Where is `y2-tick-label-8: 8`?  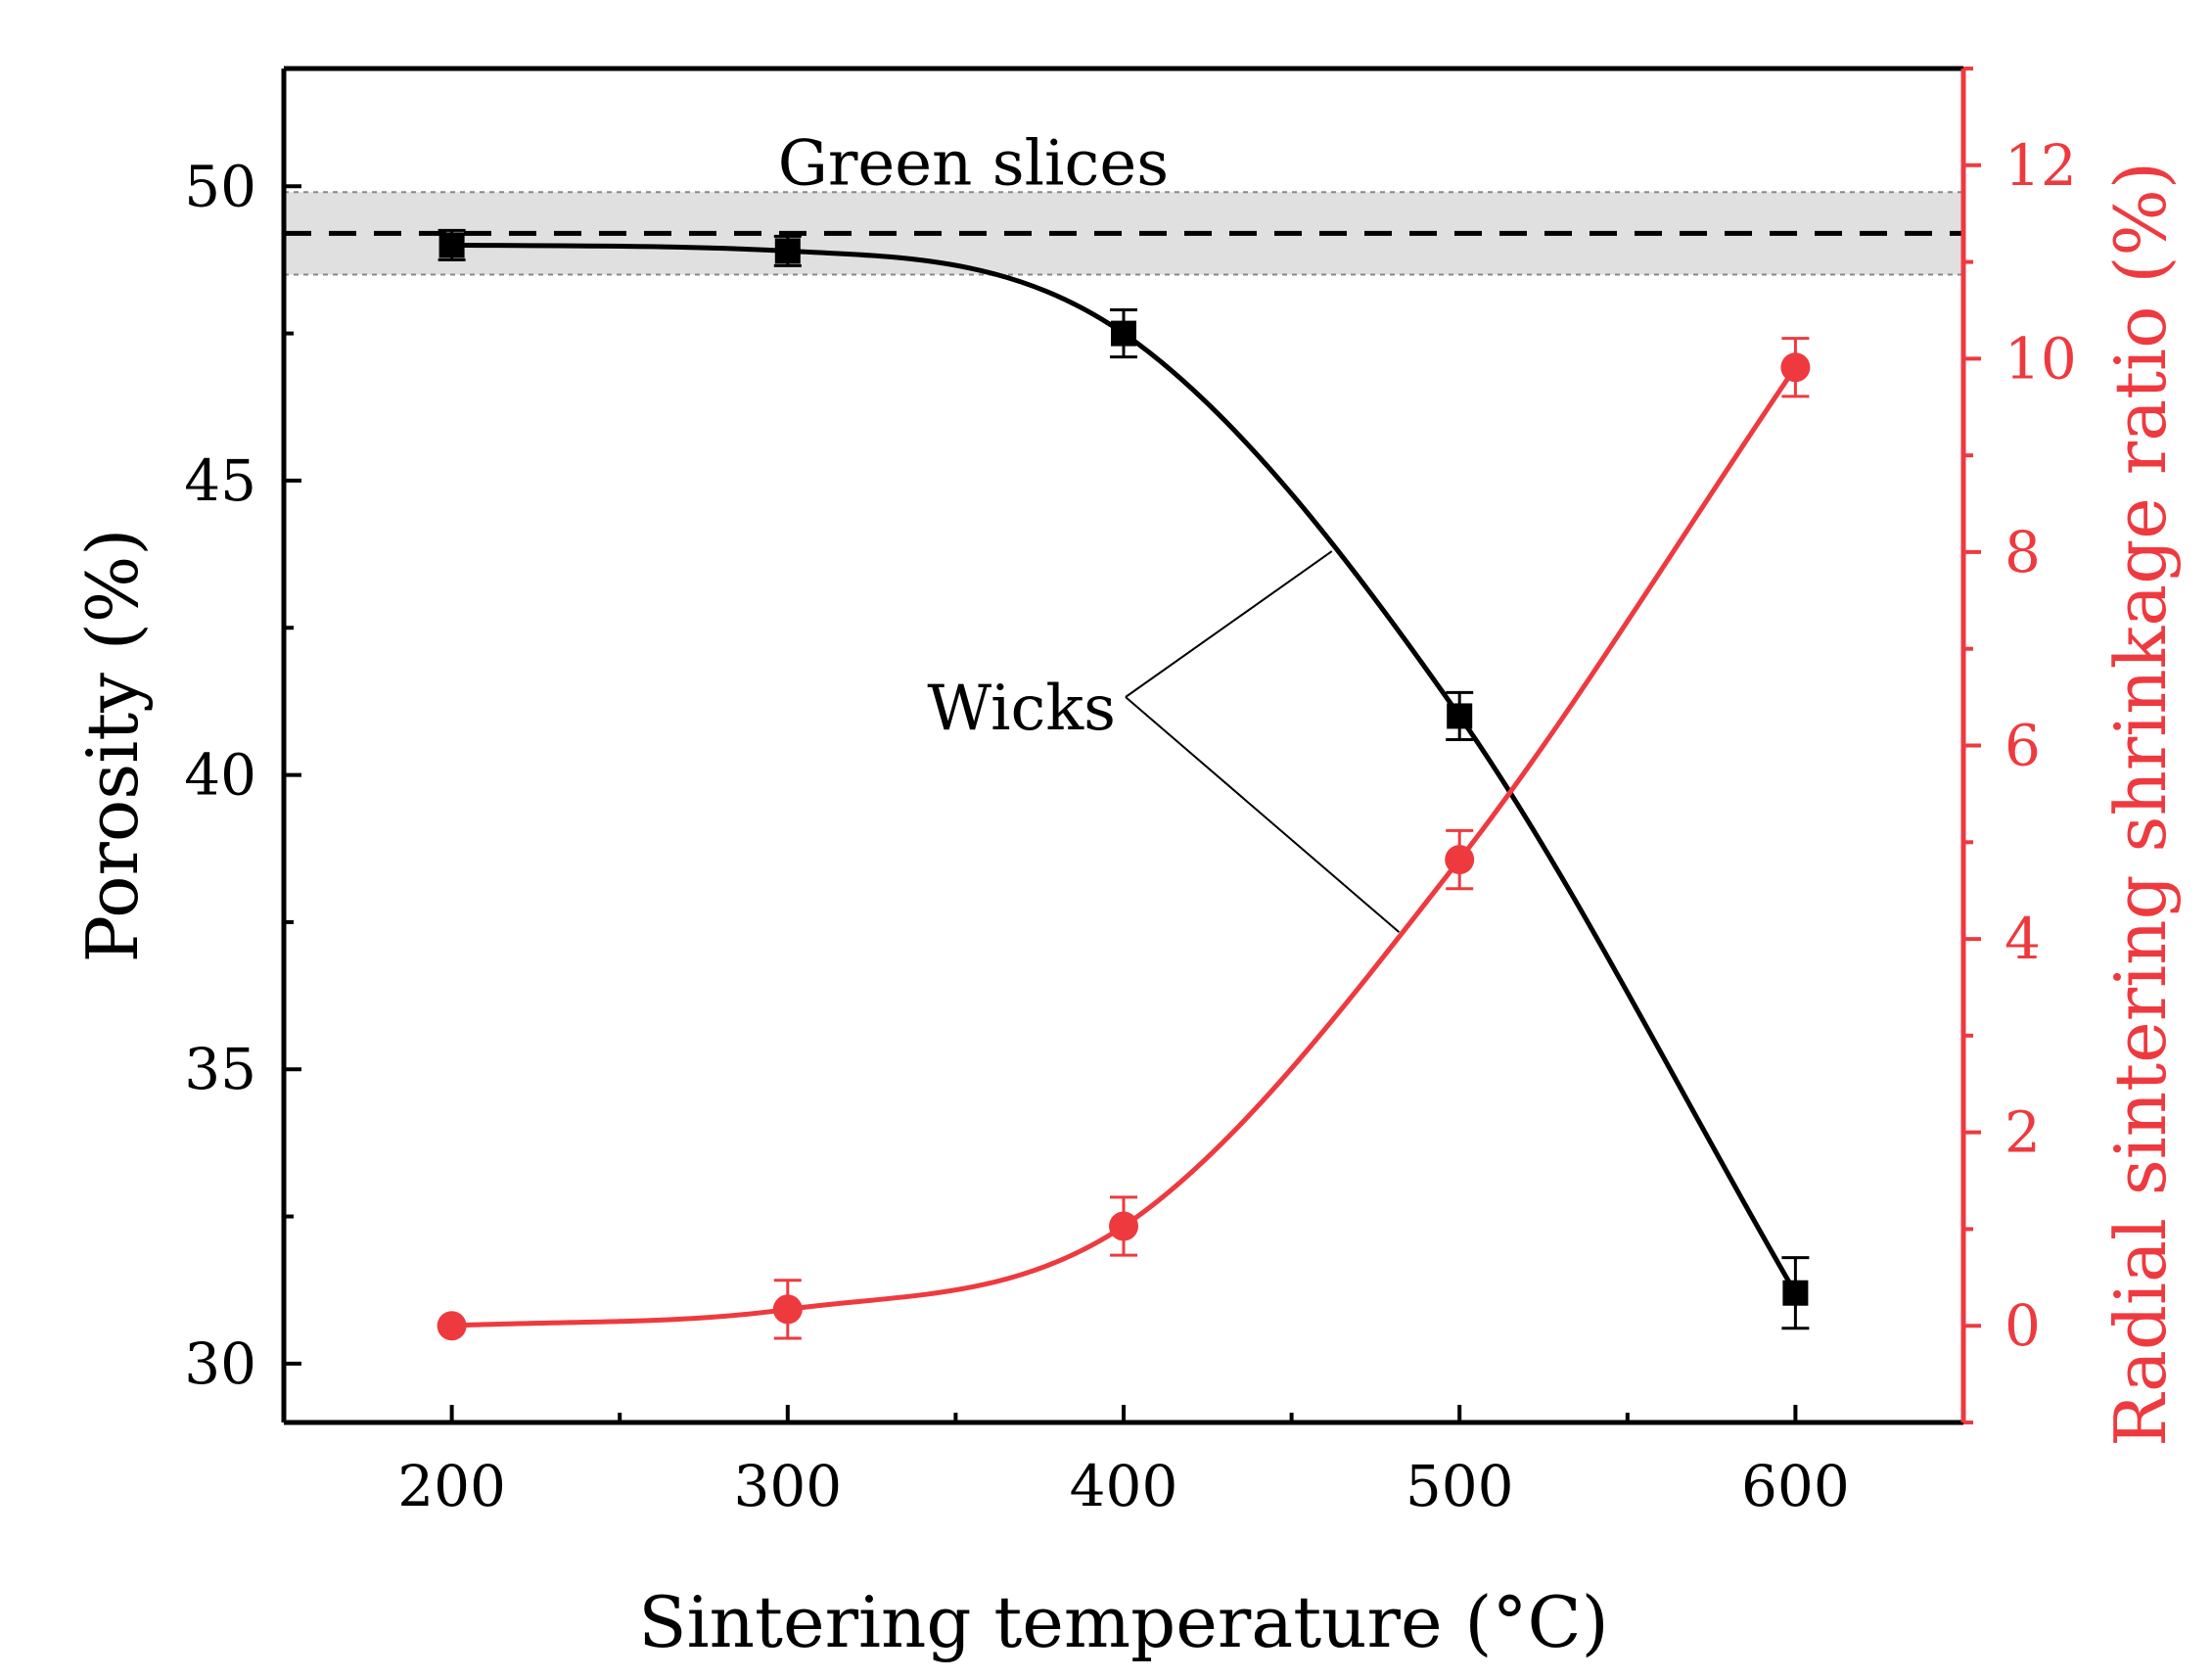
y2-tick-label-8: 8 is located at coordinates (2023, 552).